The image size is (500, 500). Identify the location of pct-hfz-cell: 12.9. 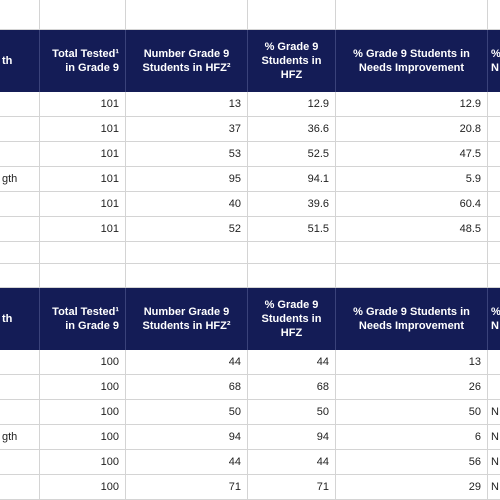
(292, 104).